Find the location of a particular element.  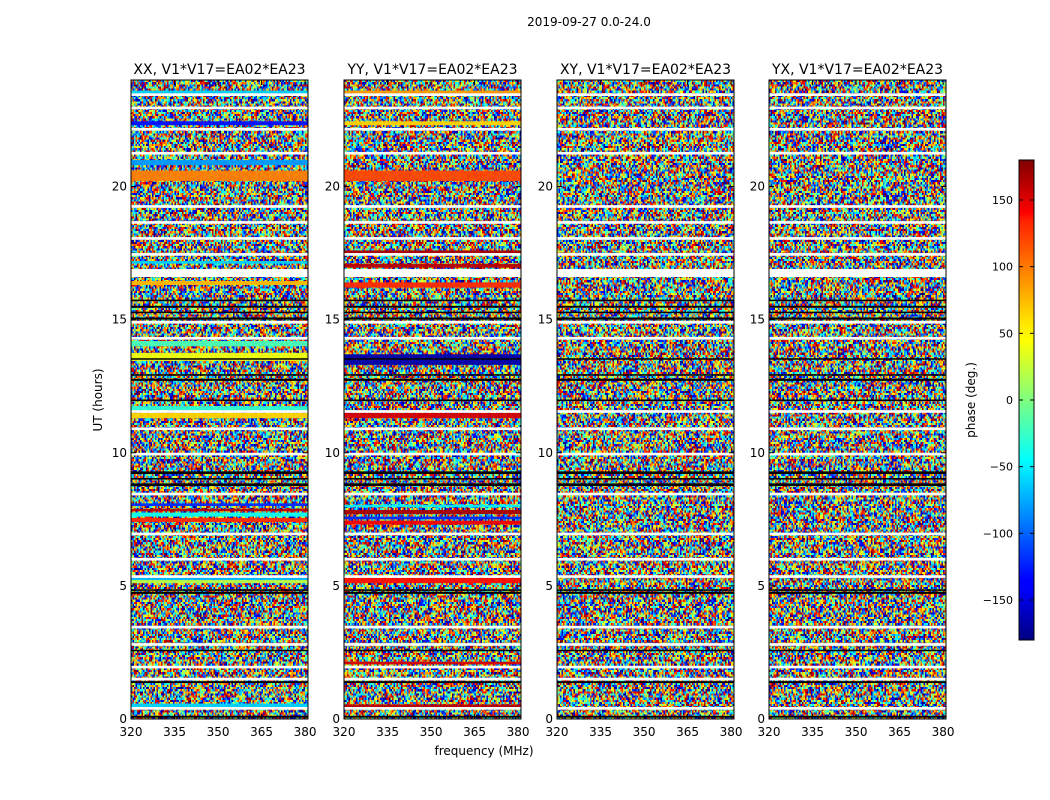

colorbar-tick-label: 50 is located at coordinates (1006, 333).